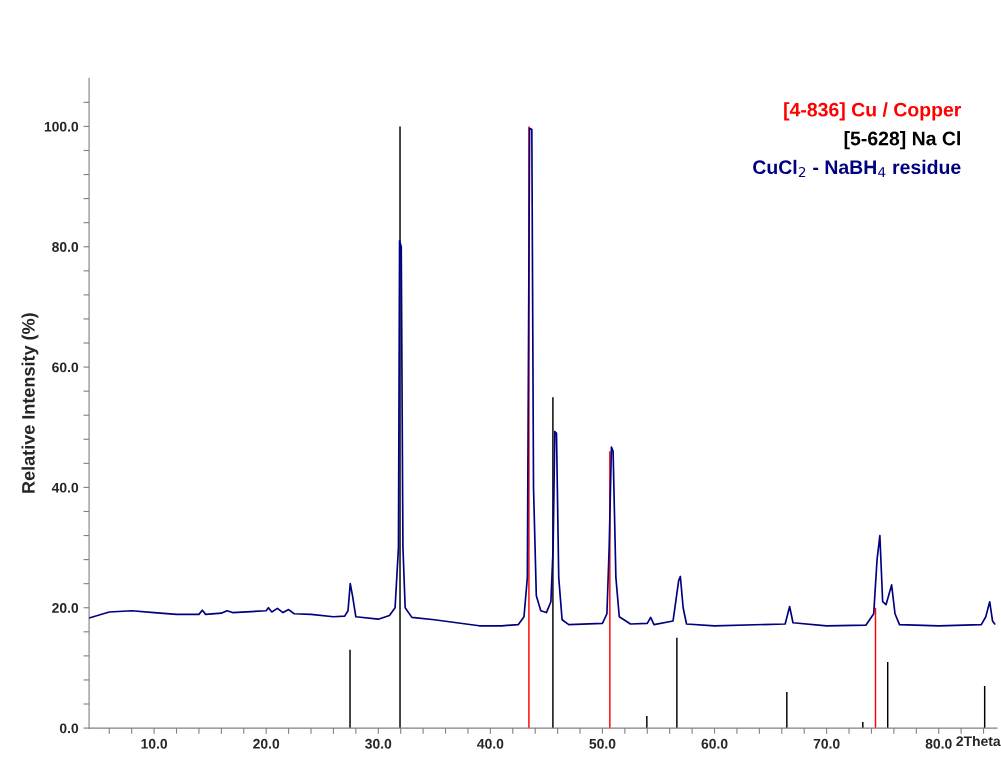 This screenshot has width=1001, height=760. I want to click on y-tick-label: 0.0, so click(69, 728).